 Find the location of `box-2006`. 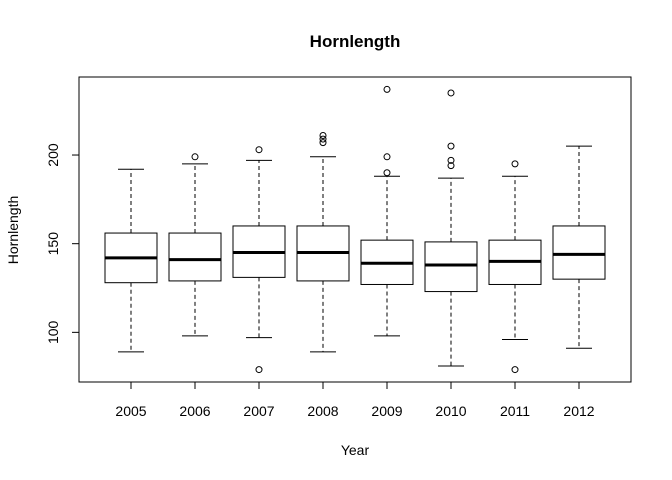

box-2006 is located at coordinates (195, 245).